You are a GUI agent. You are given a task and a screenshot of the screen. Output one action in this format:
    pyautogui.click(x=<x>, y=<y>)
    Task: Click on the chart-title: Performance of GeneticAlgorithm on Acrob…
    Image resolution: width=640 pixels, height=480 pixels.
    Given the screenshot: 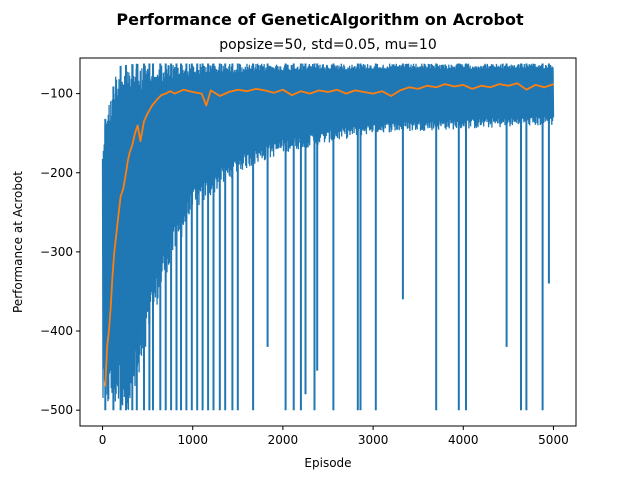 What is the action you would take?
    pyautogui.click(x=320, y=19)
    